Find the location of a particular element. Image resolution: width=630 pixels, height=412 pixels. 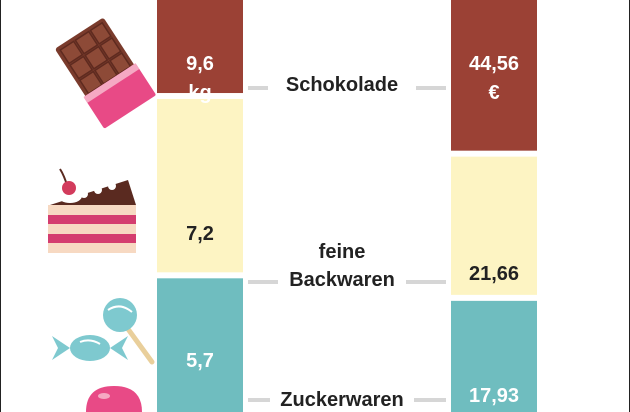

value-label-eur-1: 21,66 is located at coordinates (494, 274).